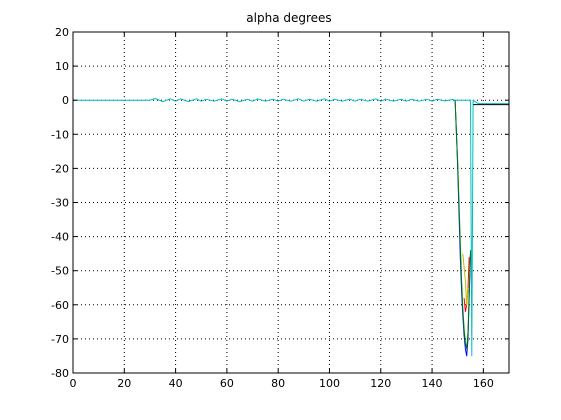 This screenshot has height=420, width=561. I want to click on x-tick-label: 40, so click(176, 383).